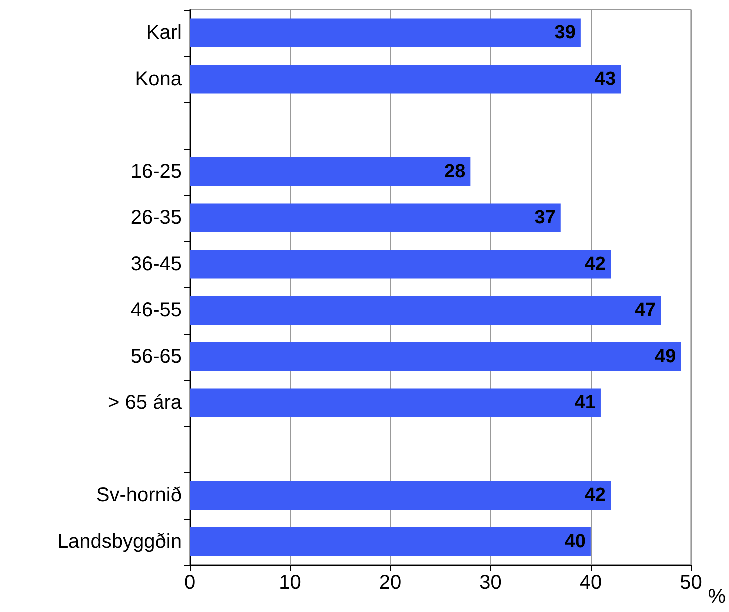 The width and height of the screenshot is (729, 612). What do you see at coordinates (565, 33) in the screenshot?
I see `data-label: 39` at bounding box center [565, 33].